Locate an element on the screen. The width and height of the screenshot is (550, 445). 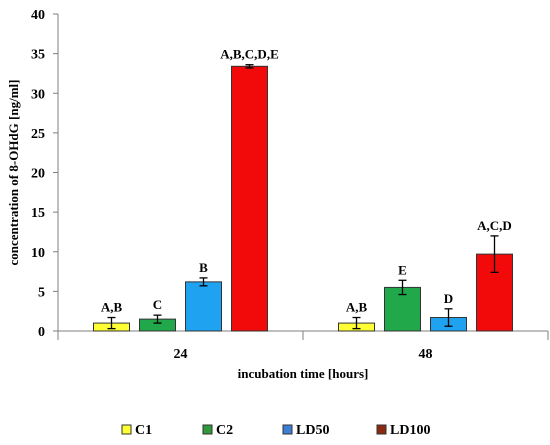
bar-label: C is located at coordinates (157, 304).